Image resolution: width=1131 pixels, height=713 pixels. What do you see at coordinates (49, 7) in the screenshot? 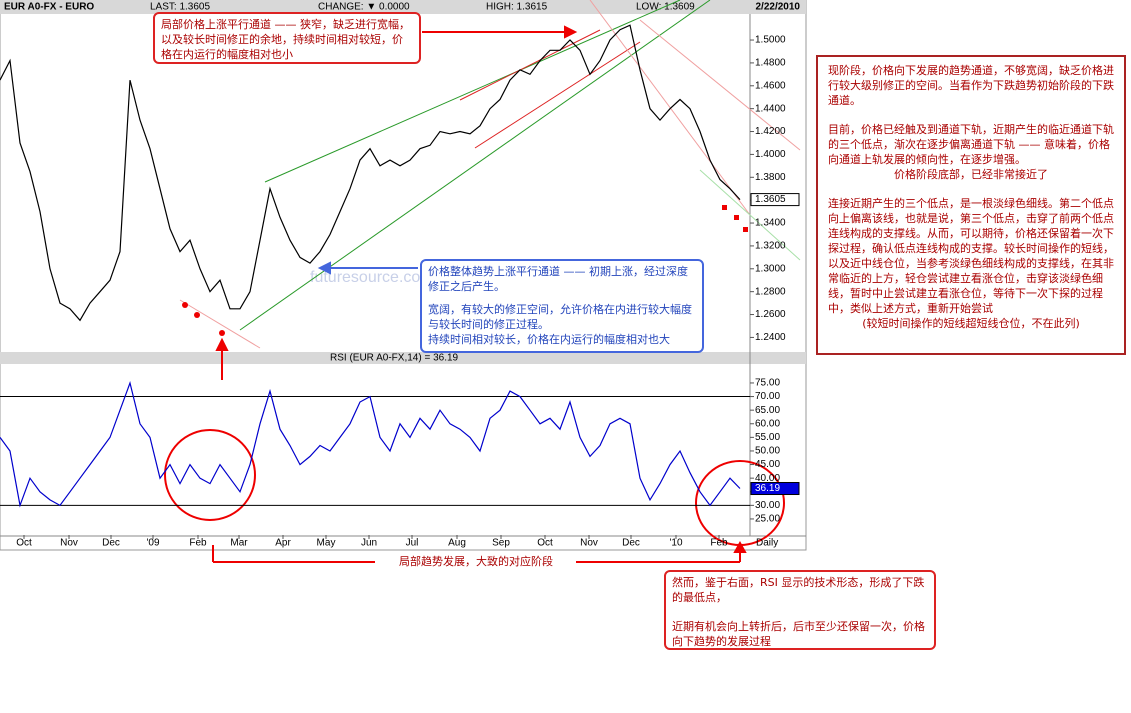
I see `symbol: EUR A0-FX - EURO` at bounding box center [49, 7].